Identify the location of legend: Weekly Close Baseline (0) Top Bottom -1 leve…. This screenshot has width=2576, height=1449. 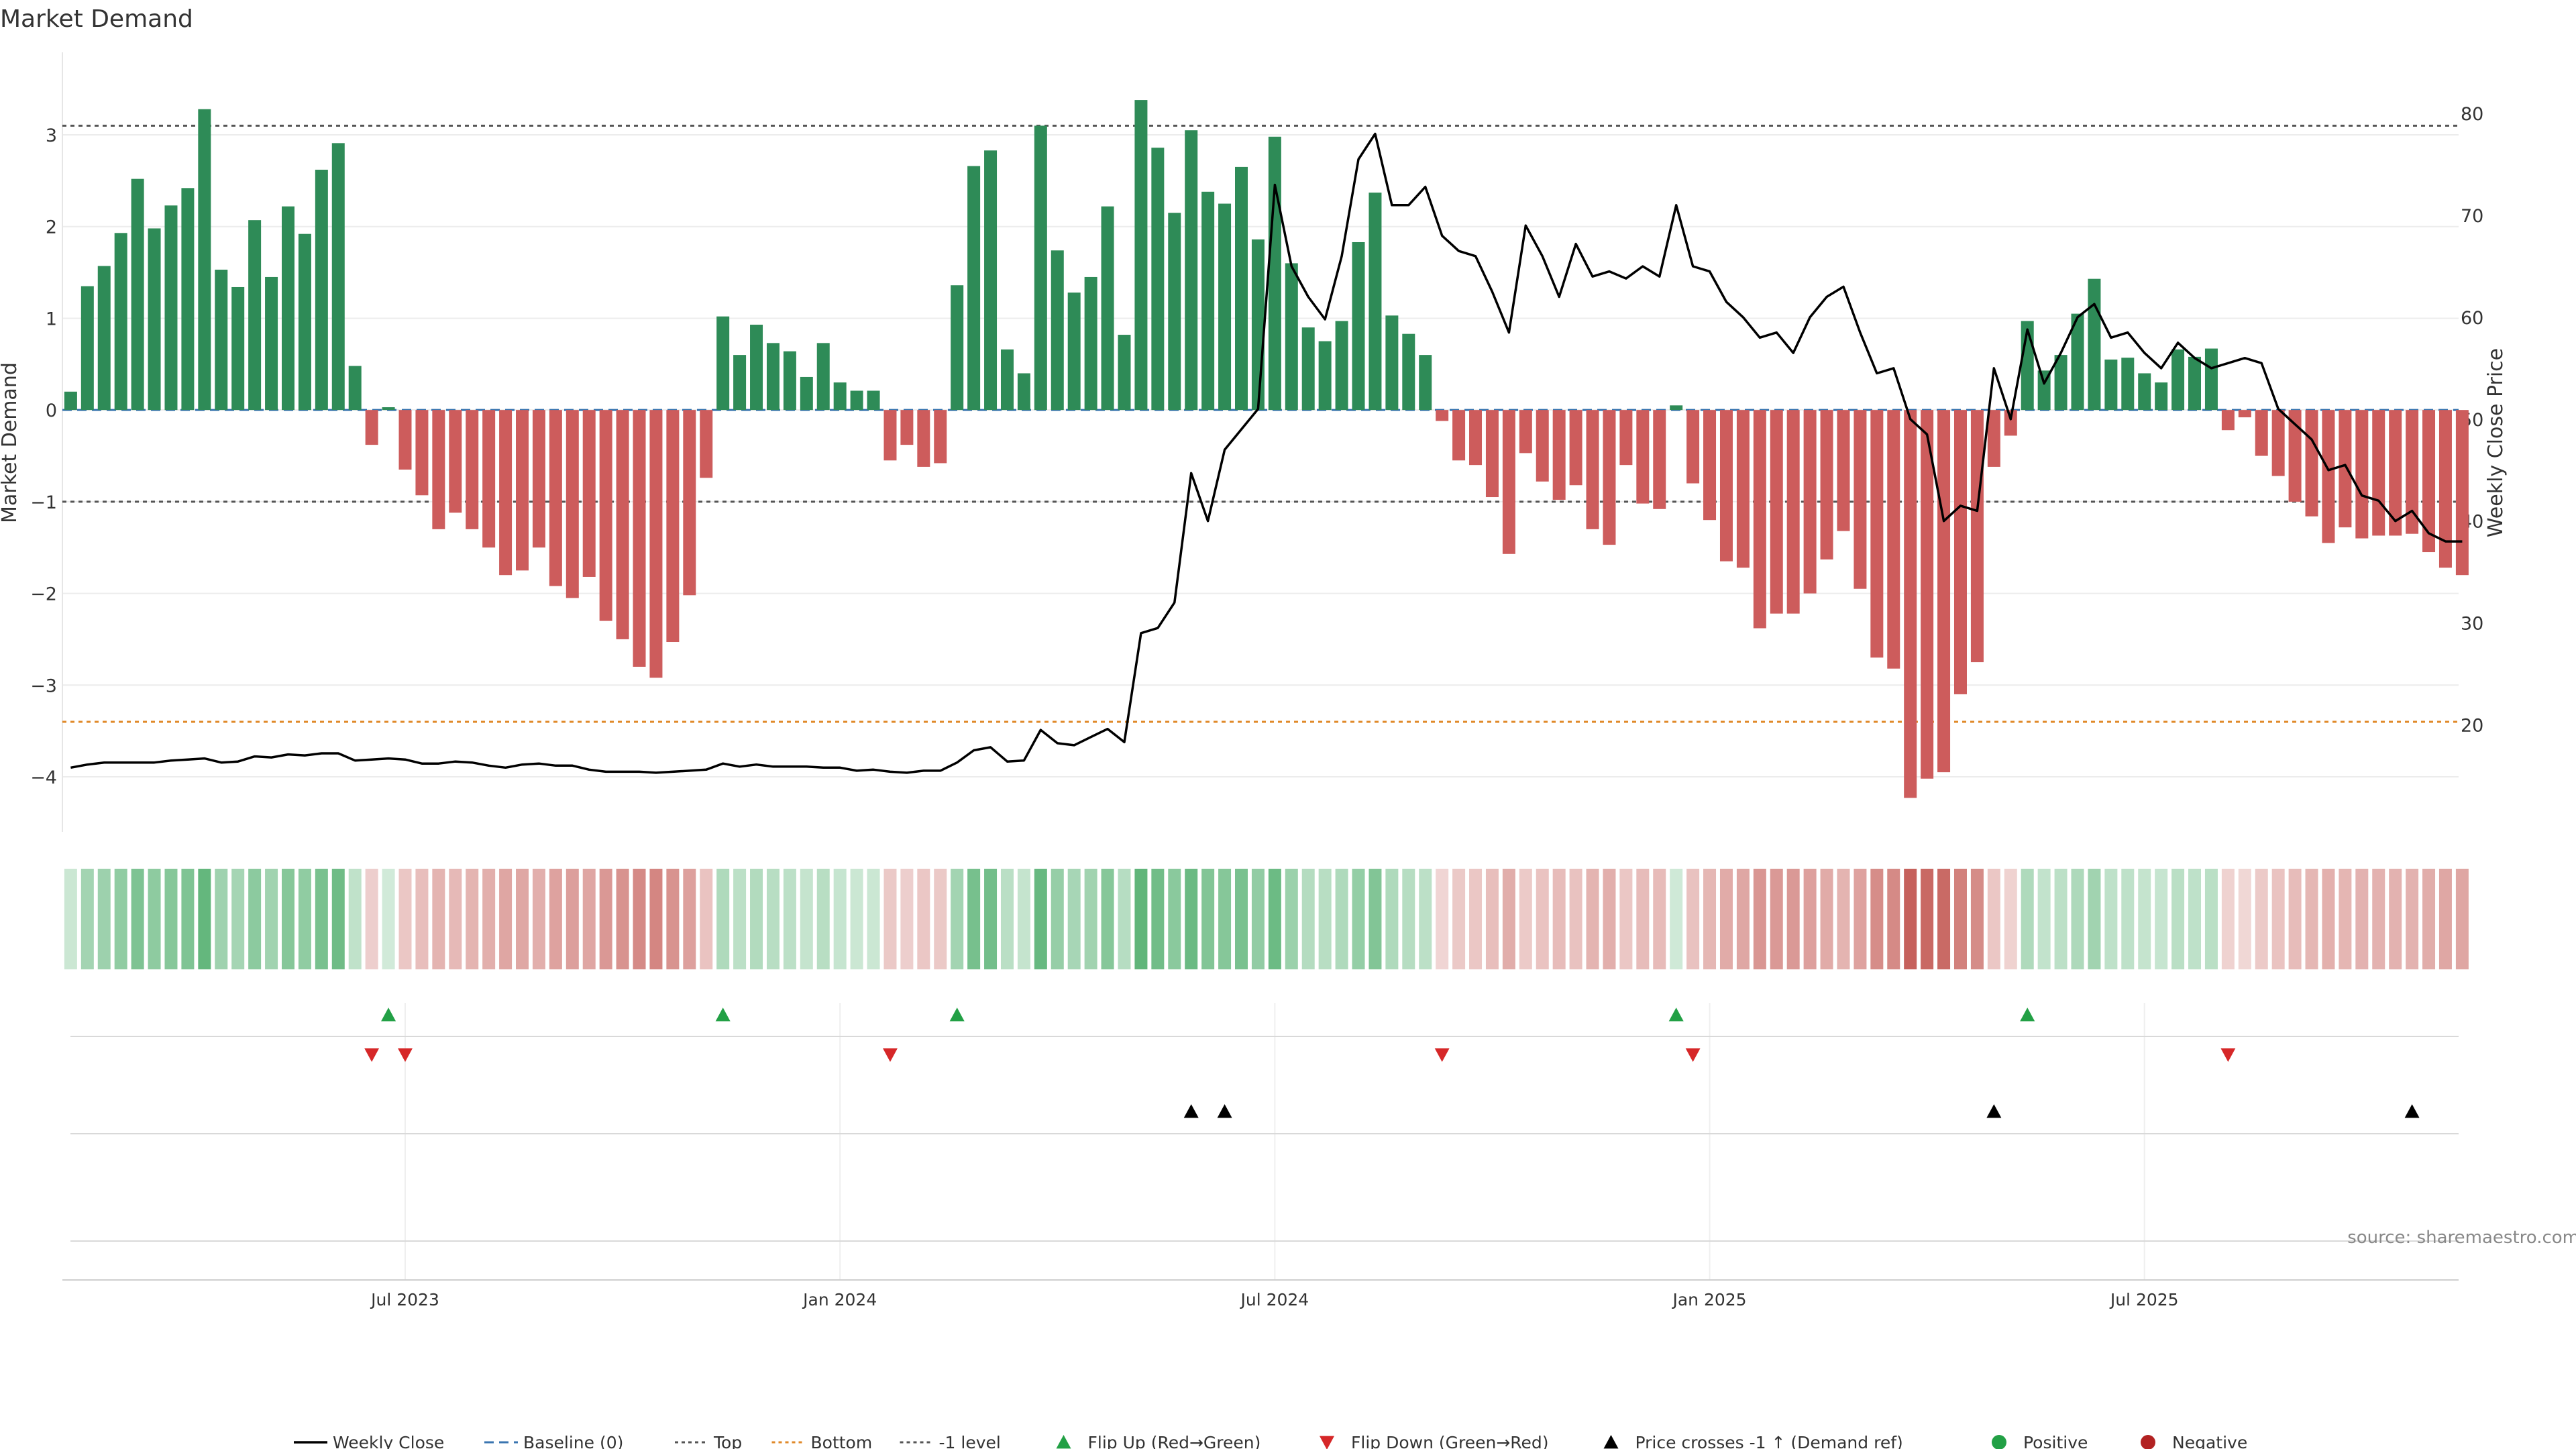
(1270, 1441).